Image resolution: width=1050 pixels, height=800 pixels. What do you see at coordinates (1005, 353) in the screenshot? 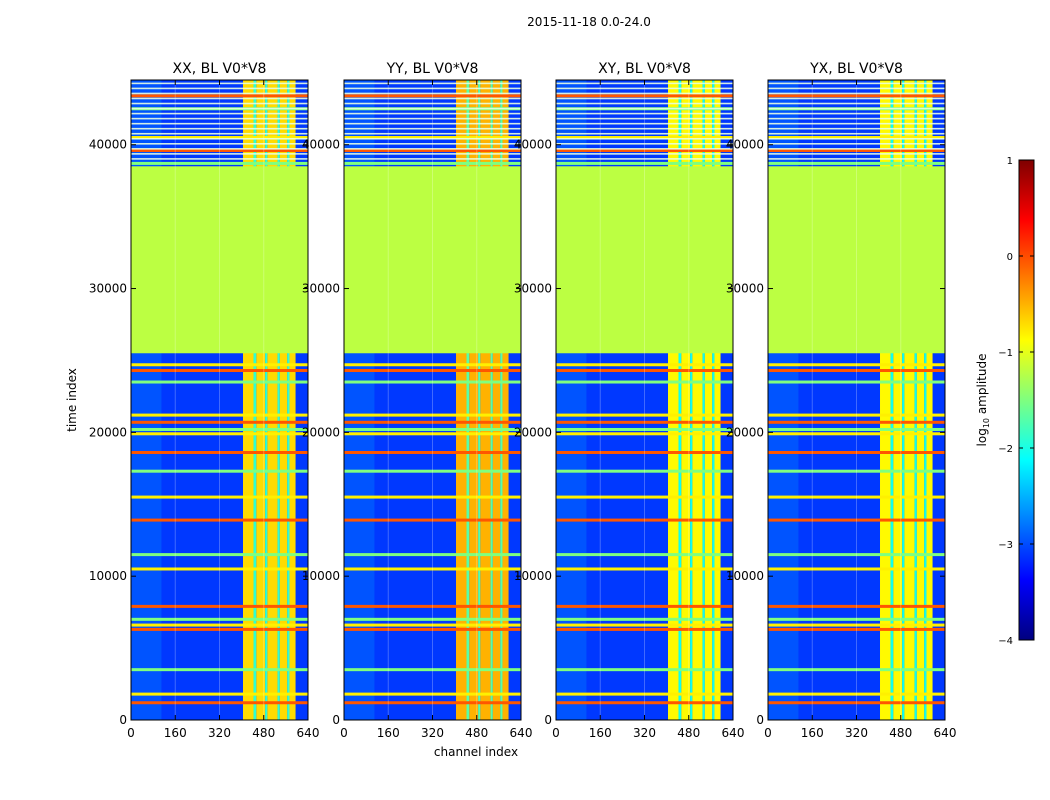
I see `colorbar-tick-label: −1` at bounding box center [1005, 353].